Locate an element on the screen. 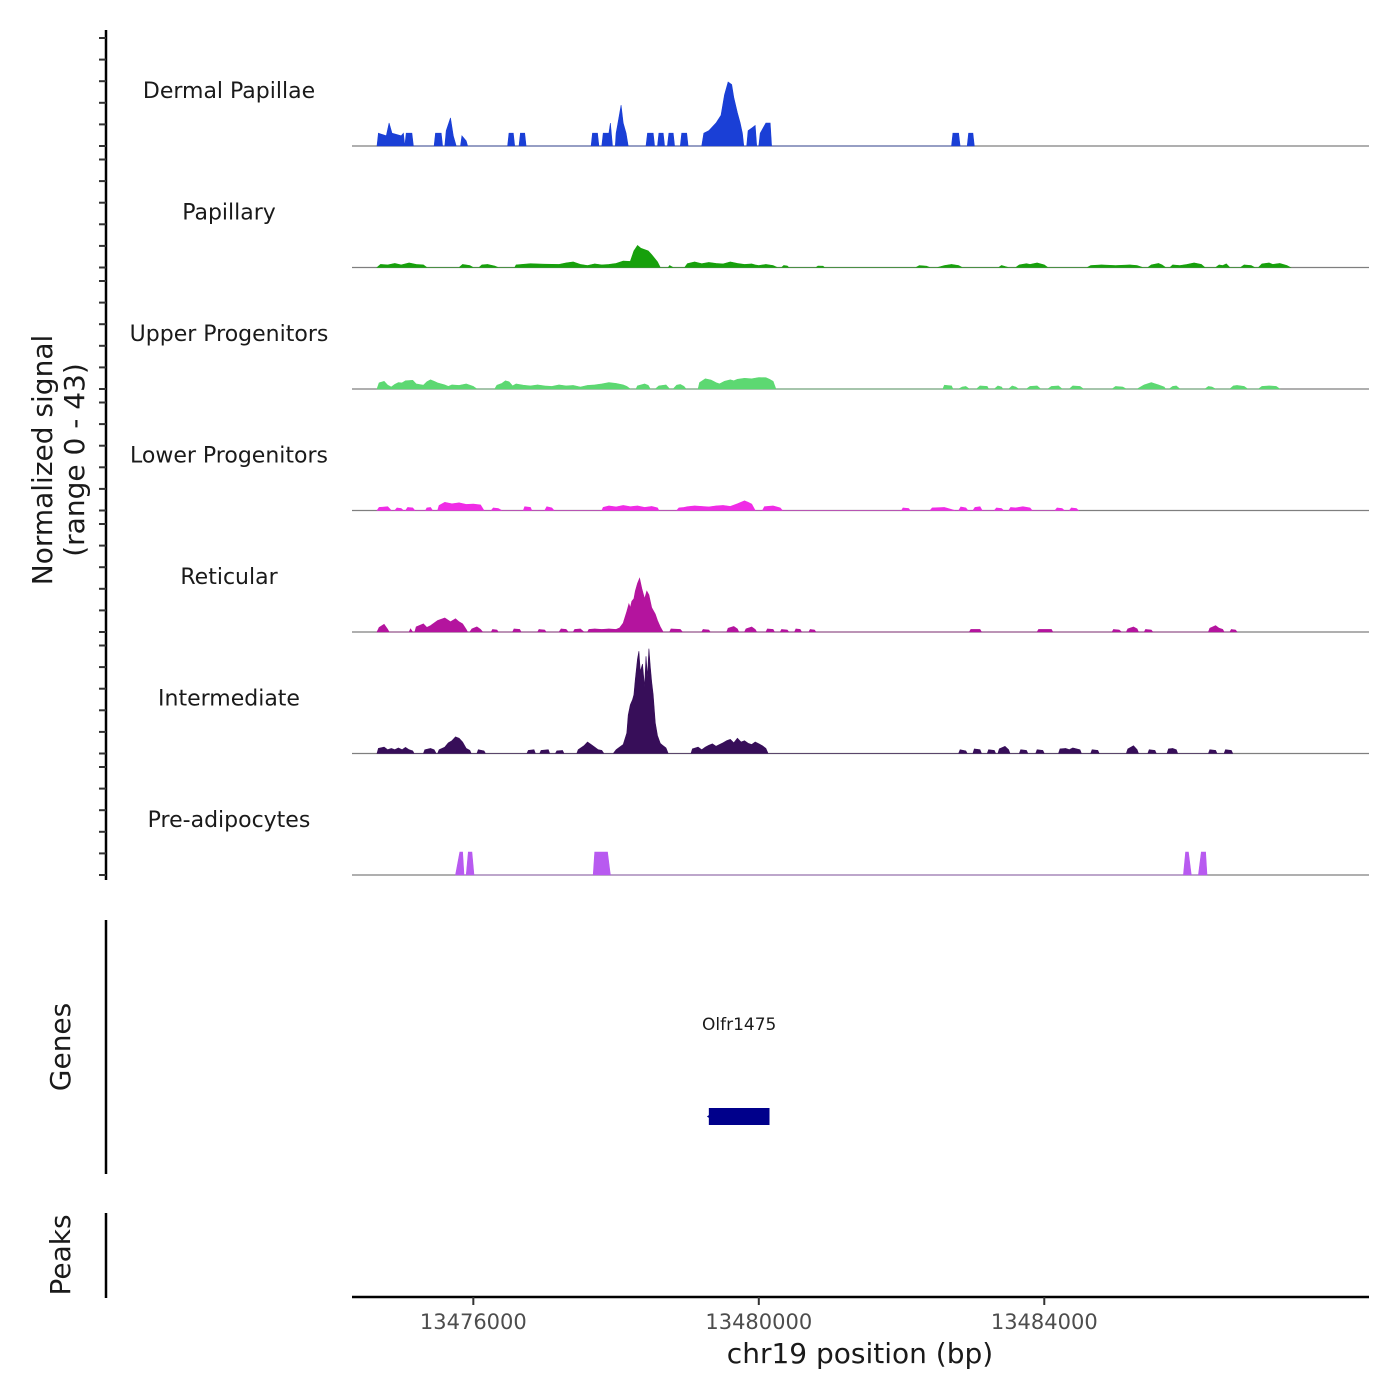 The height and width of the screenshot is (1400, 1400). x-tick-label: 13476000 is located at coordinates (473, 1322).